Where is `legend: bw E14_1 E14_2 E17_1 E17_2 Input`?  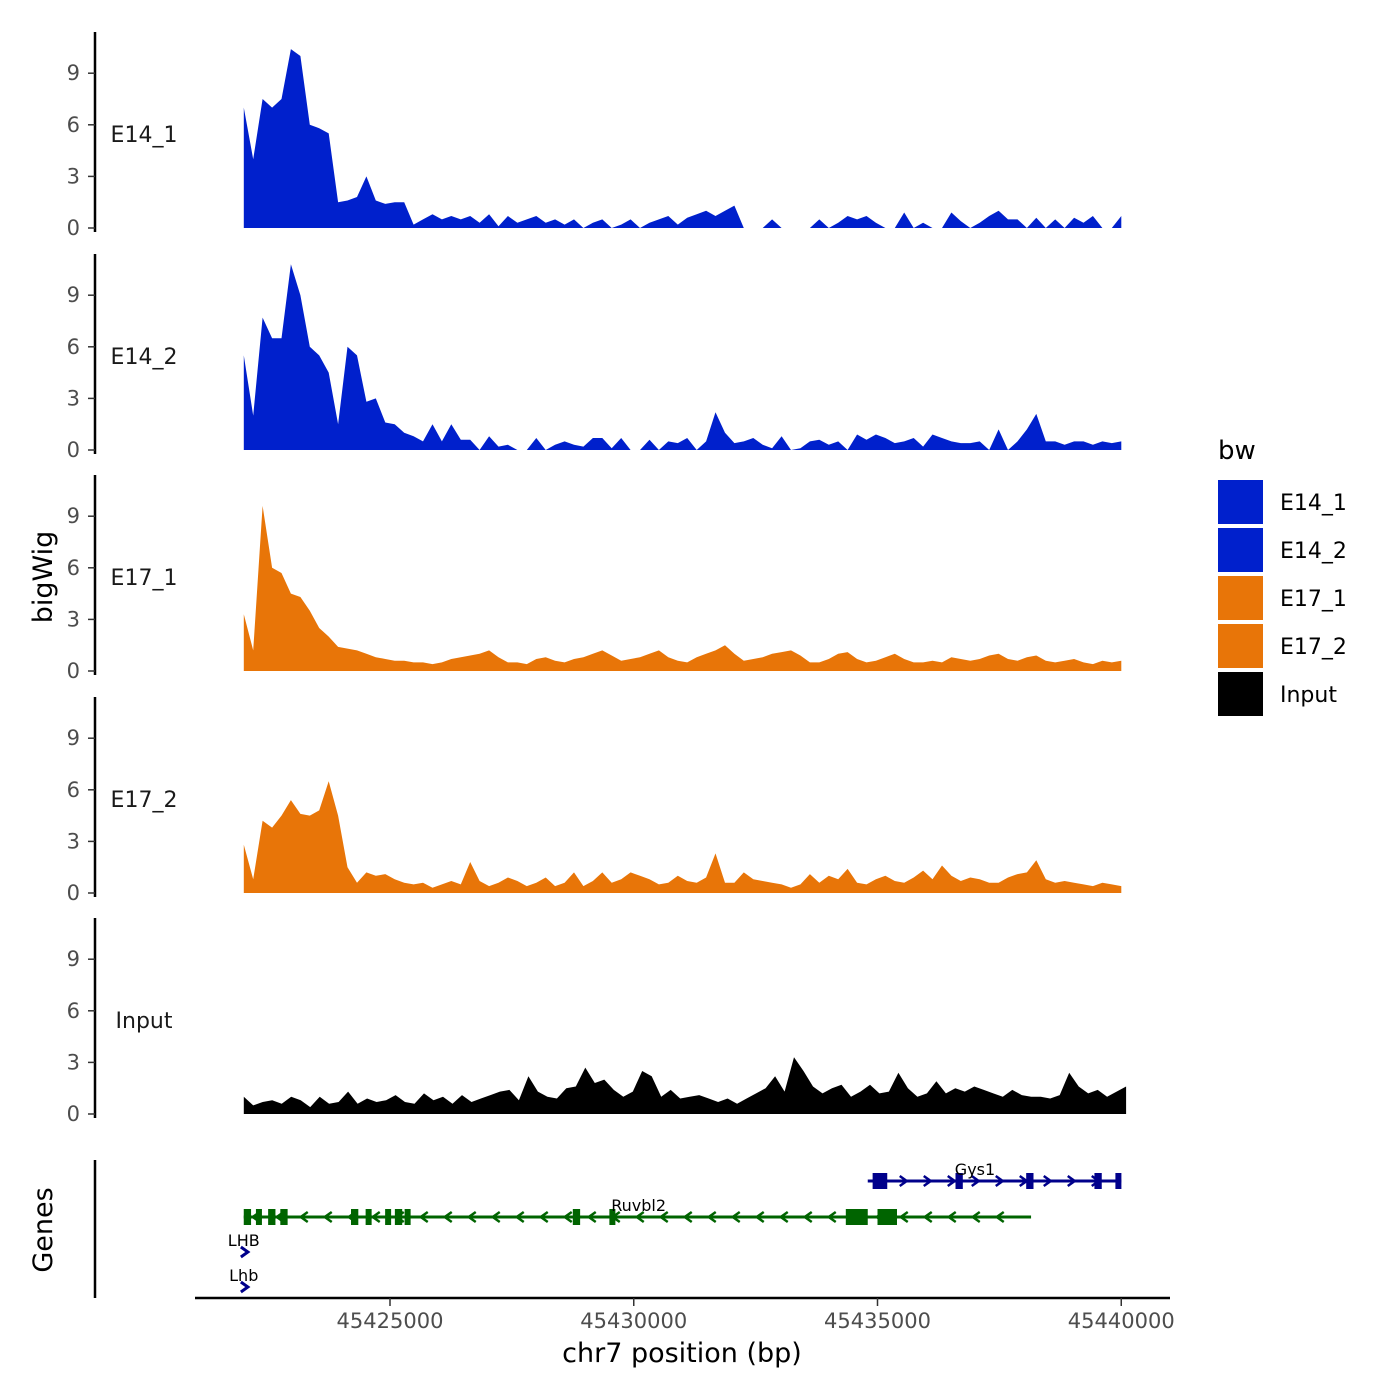 legend: bw E14_1 E14_2 E17_1 E17_2 Input is located at coordinates (1282, 576).